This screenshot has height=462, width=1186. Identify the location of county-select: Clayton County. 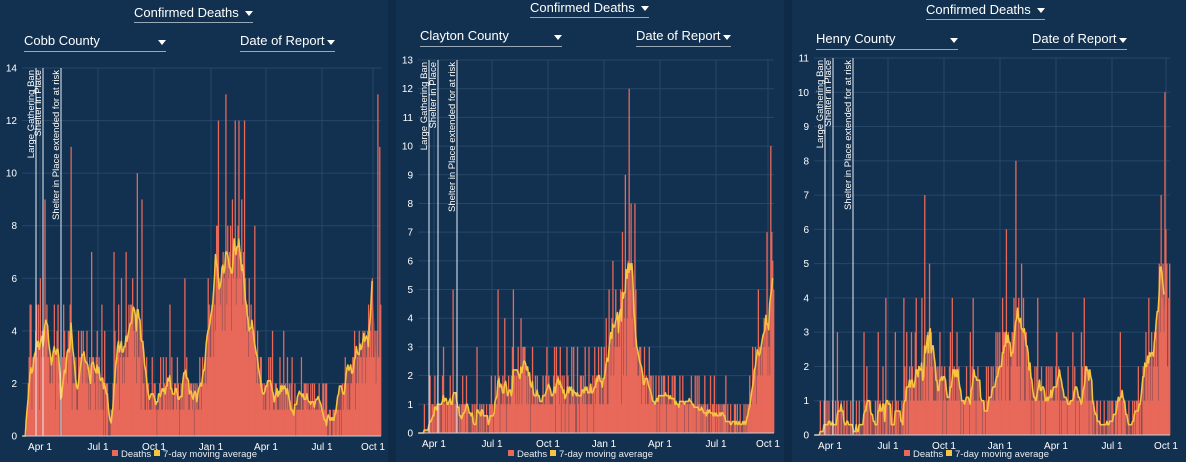
(491, 37).